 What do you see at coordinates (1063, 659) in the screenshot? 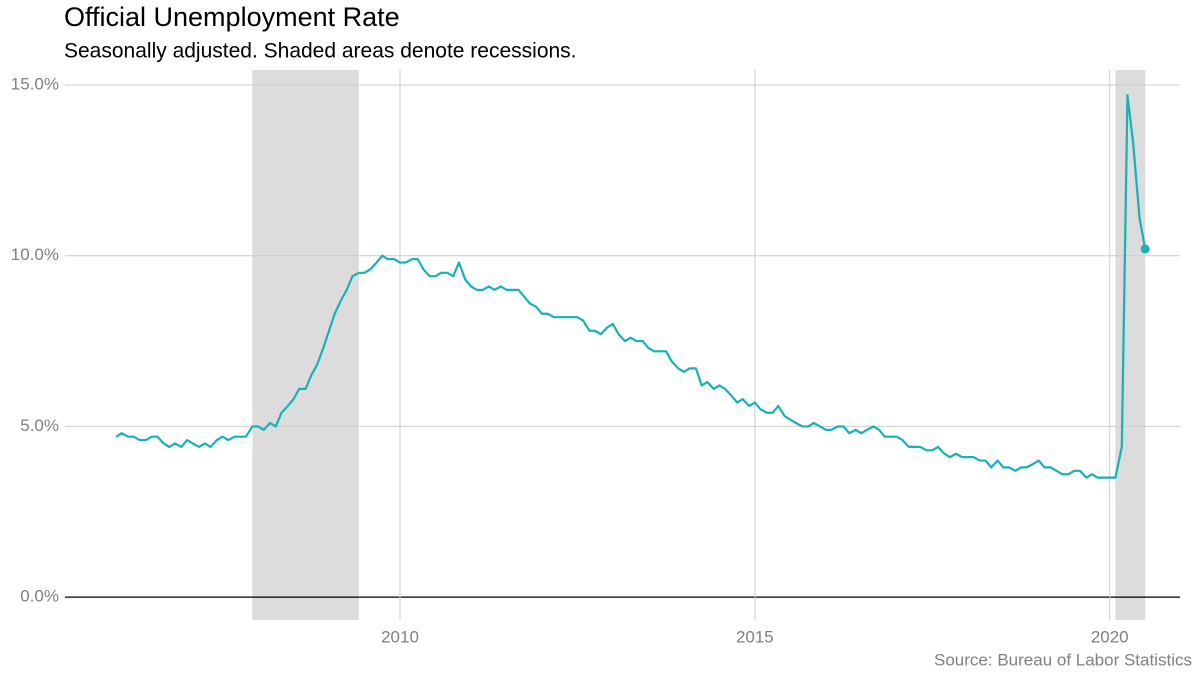
I see `source-note: Source: Bureau of Labor Statistics` at bounding box center [1063, 659].